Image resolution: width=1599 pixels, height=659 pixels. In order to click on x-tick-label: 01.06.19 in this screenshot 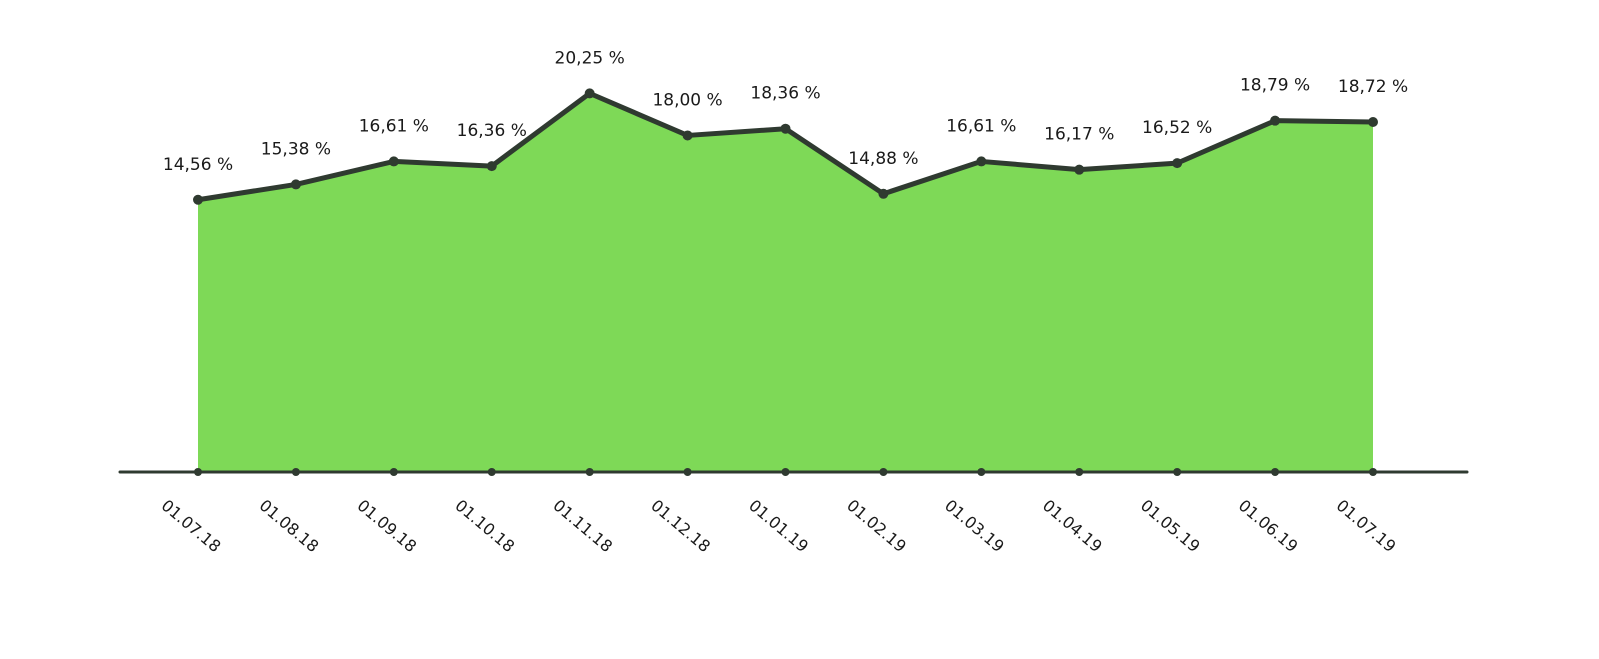, I will do `click(1268, 526)`.